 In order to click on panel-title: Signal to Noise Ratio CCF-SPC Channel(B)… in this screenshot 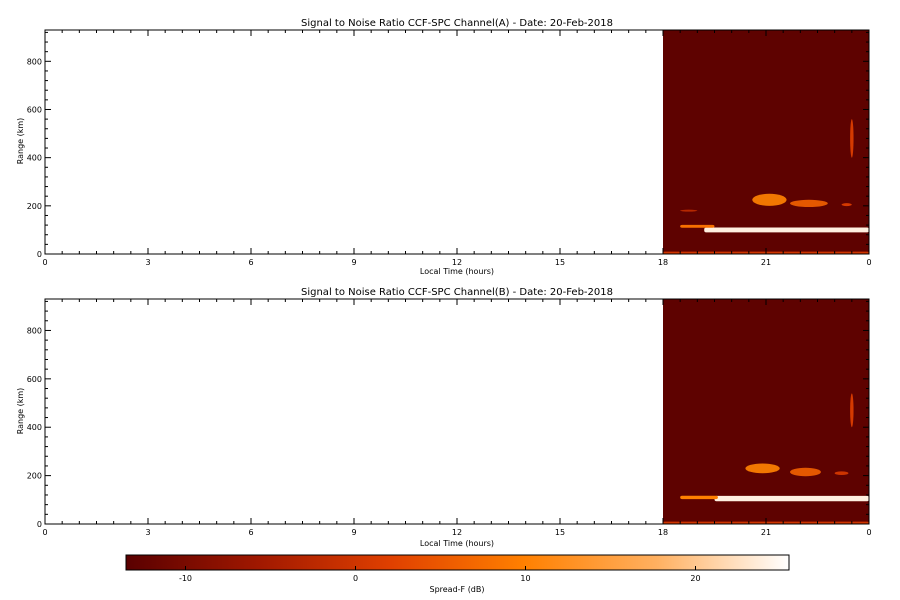, I will do `click(457, 292)`.